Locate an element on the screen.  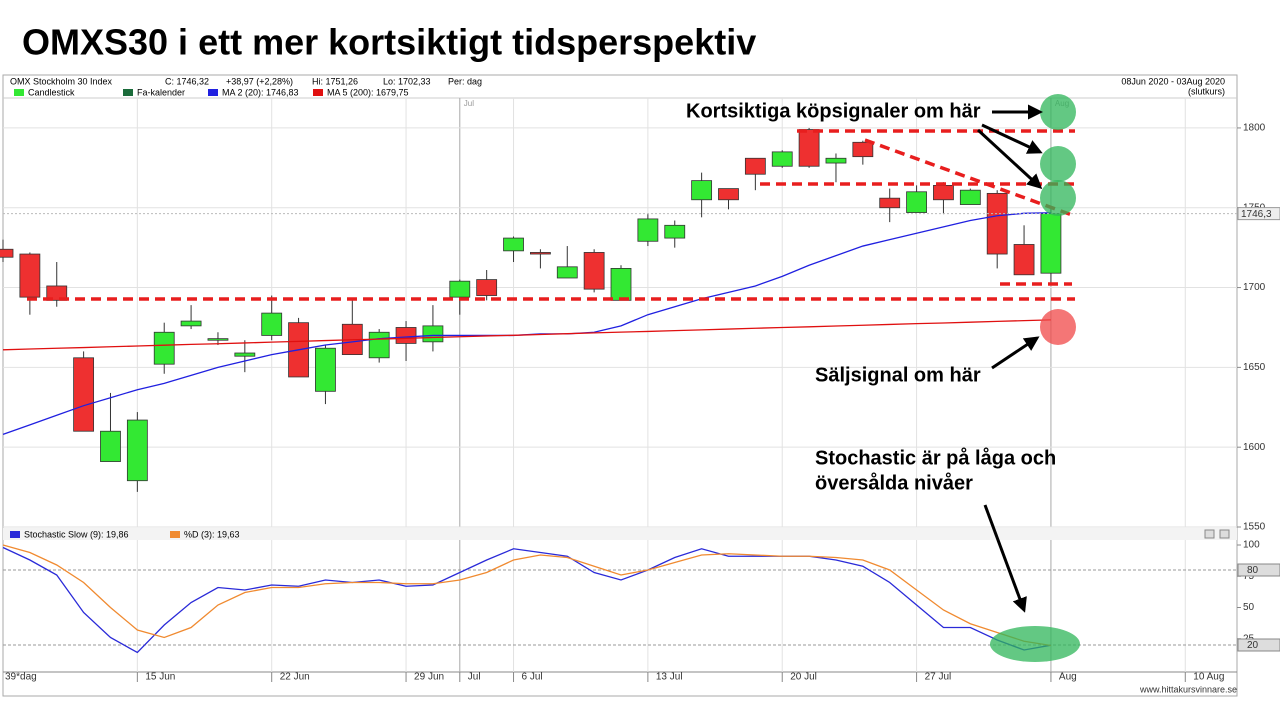
legend-label: Stochastic Slow (9): 19,86 is located at coordinates (76, 534).